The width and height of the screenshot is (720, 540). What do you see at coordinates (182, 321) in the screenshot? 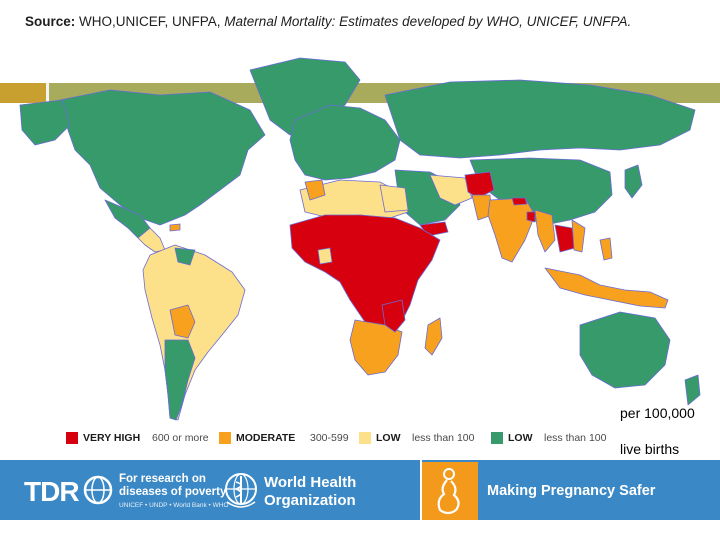
I see `region-bolivia` at bounding box center [182, 321].